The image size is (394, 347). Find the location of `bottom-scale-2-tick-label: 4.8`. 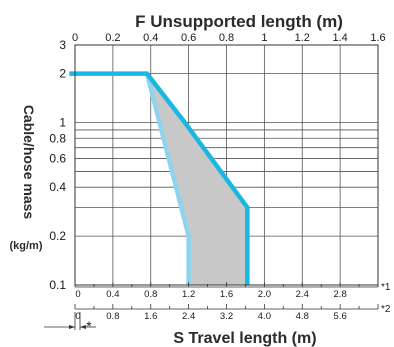

bottom-scale-2-tick-label: 4.8 is located at coordinates (302, 316).